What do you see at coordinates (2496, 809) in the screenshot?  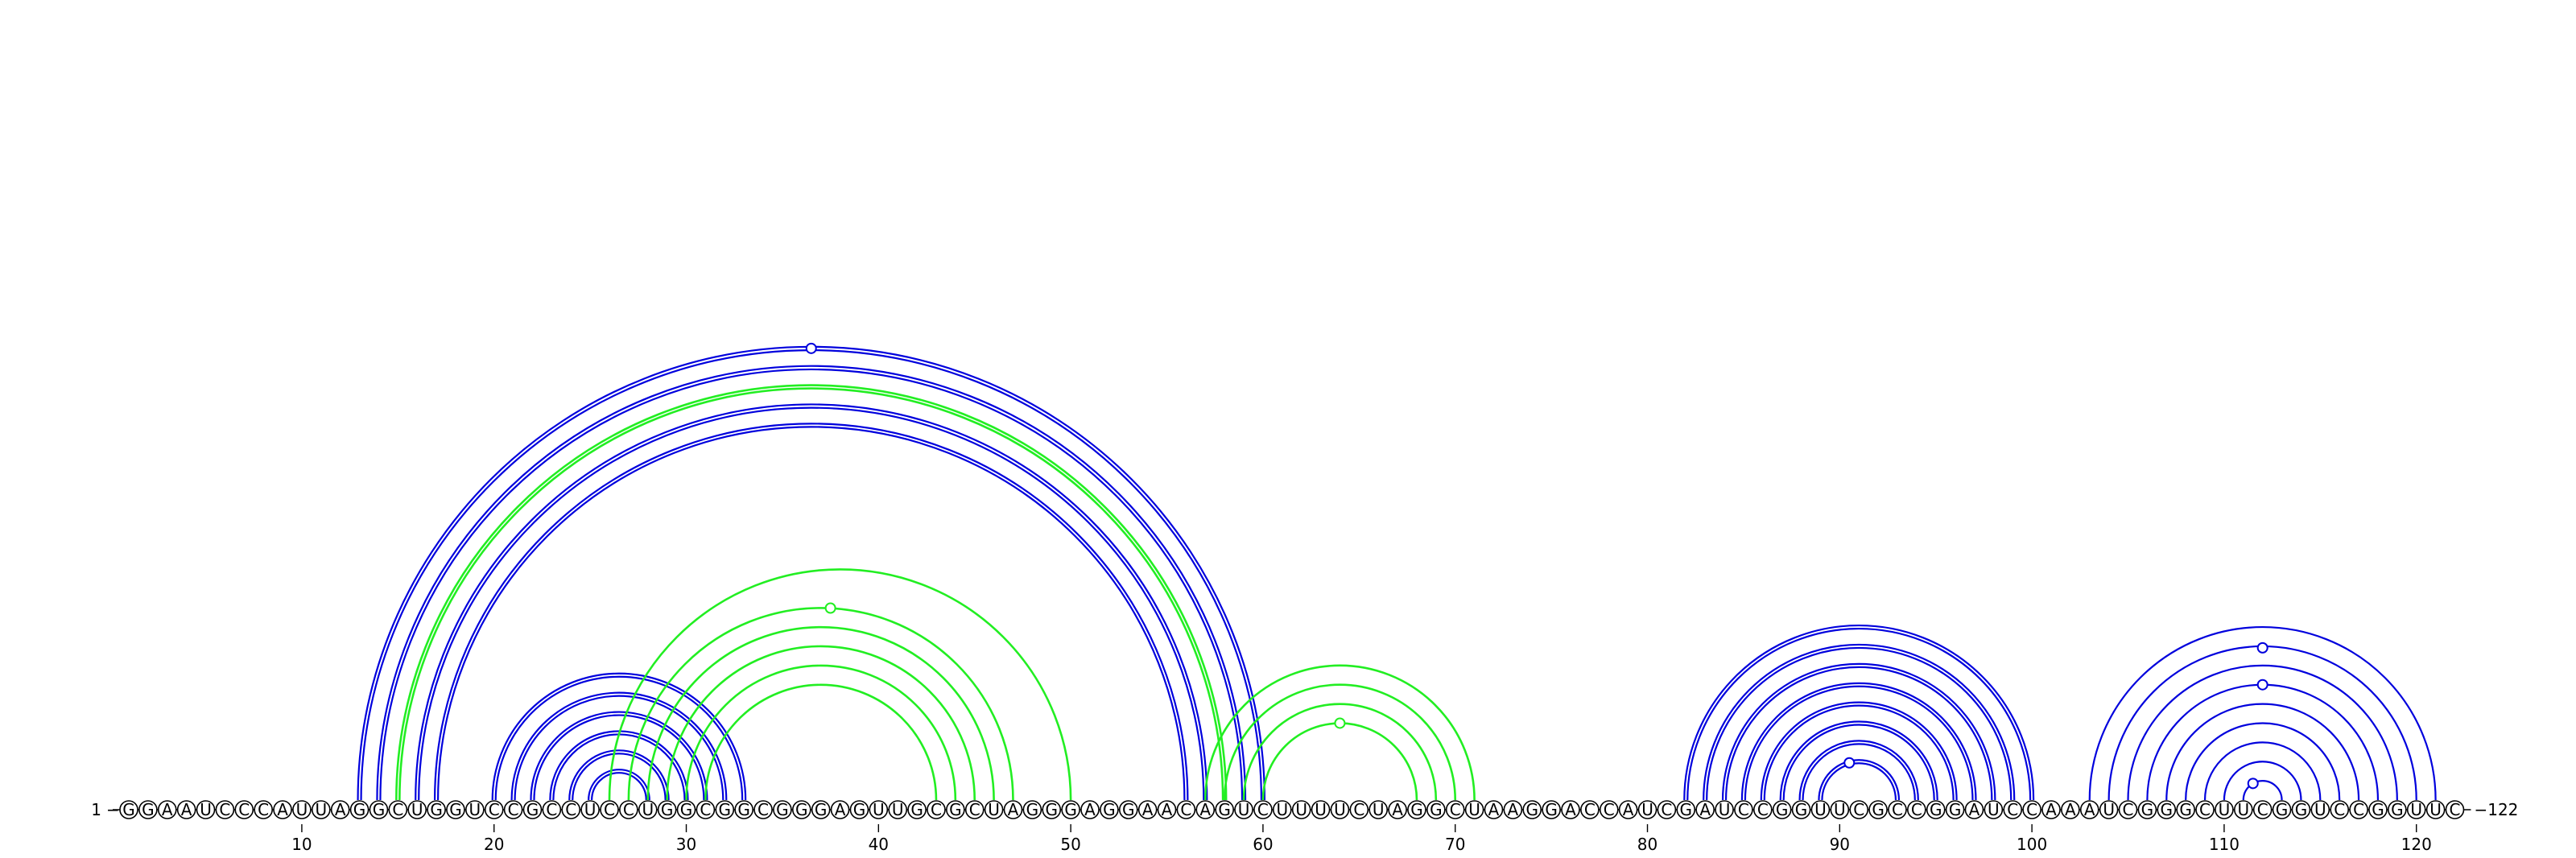 I see `end-position-label: −122` at bounding box center [2496, 809].